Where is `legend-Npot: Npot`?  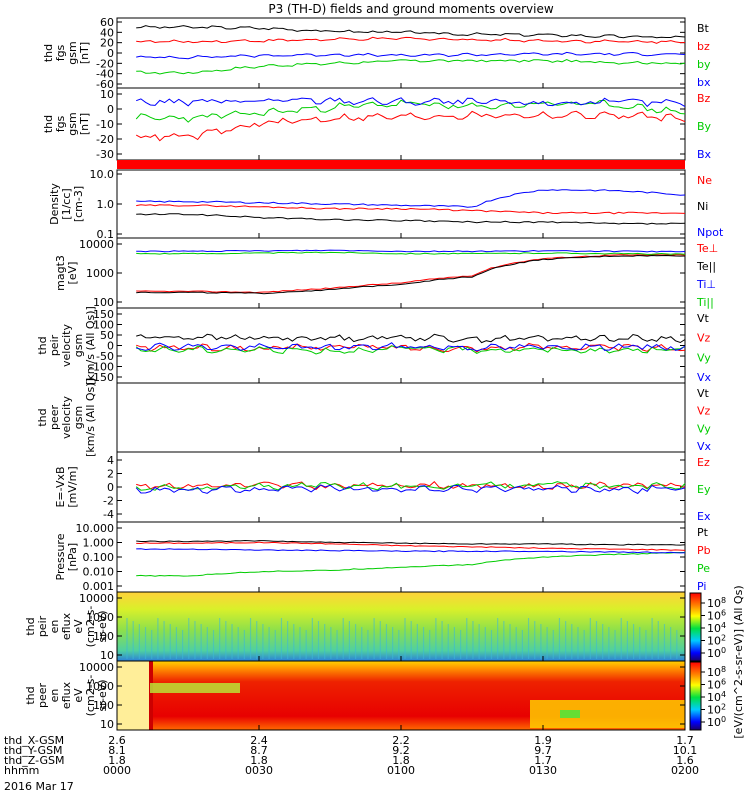 legend-Npot: Npot is located at coordinates (710, 232).